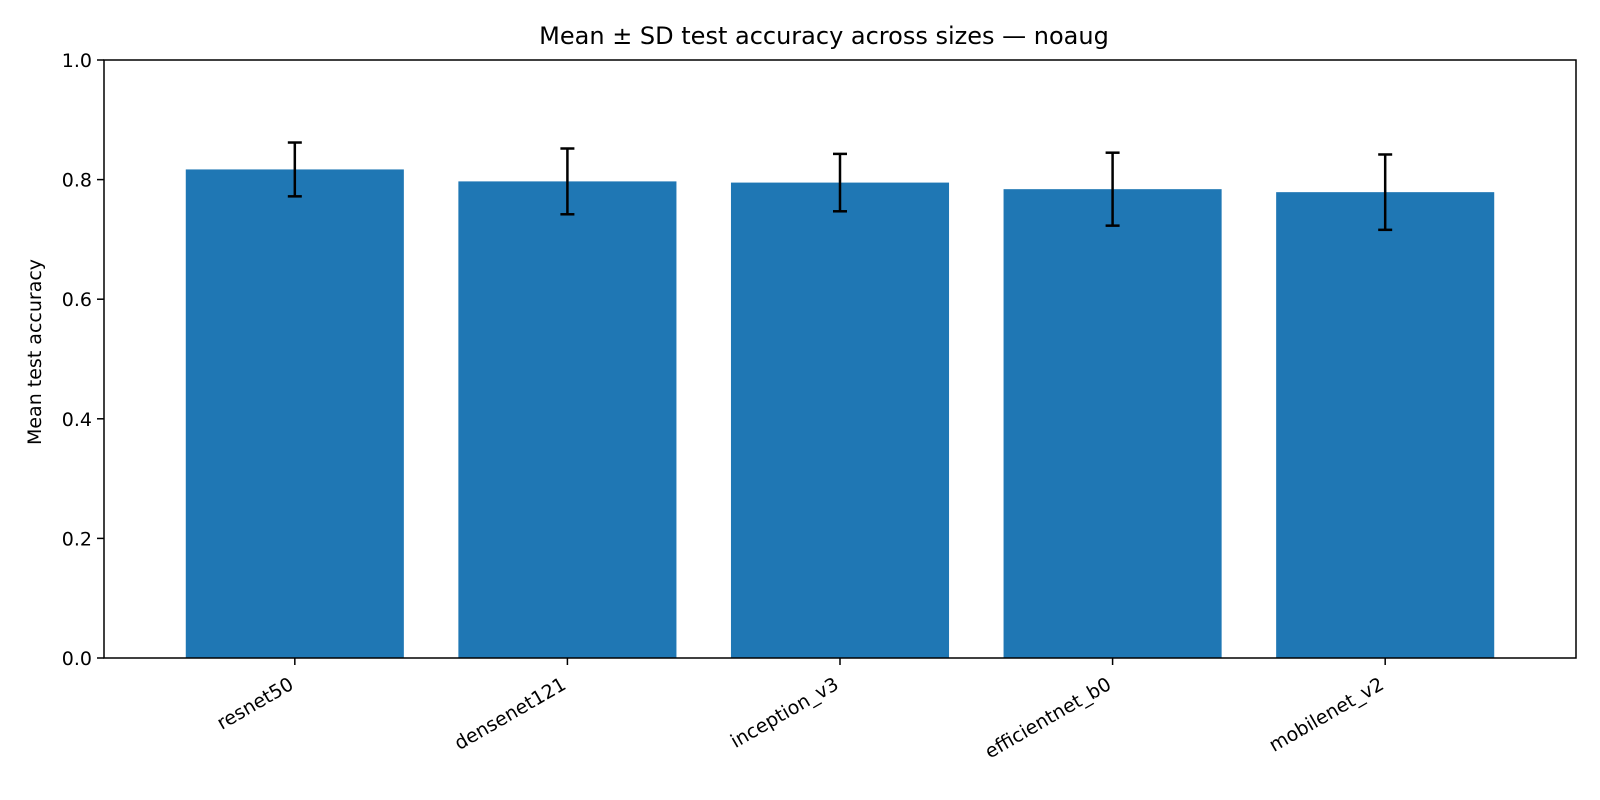  I want to click on error-bars-group, so click(840, 186).